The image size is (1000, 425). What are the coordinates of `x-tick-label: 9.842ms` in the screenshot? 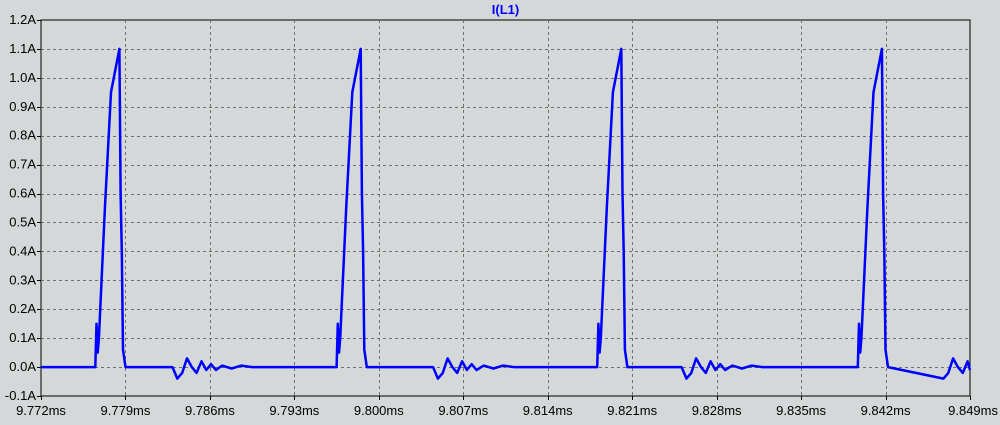 It's located at (886, 410).